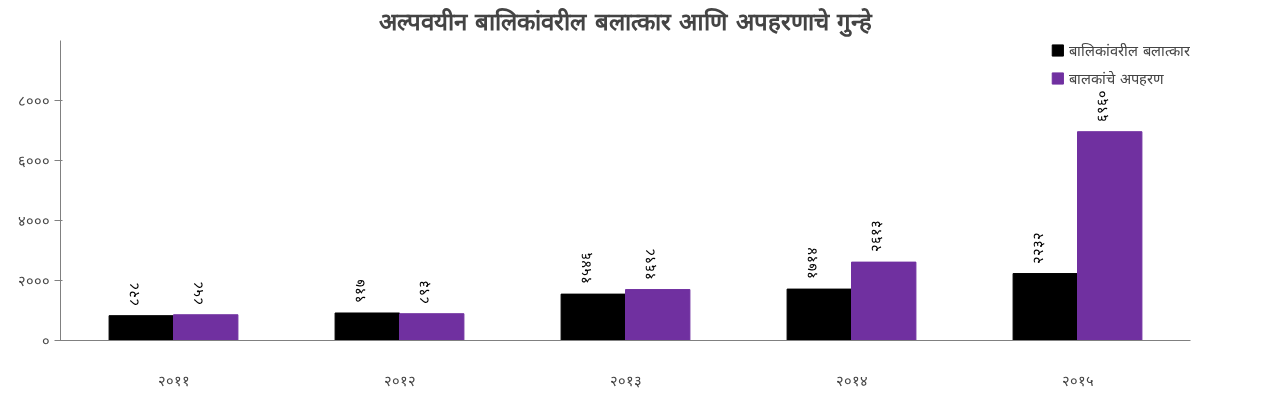 This screenshot has width=1265, height=417. I want to click on y-tick-label: ८०००, so click(33, 100).